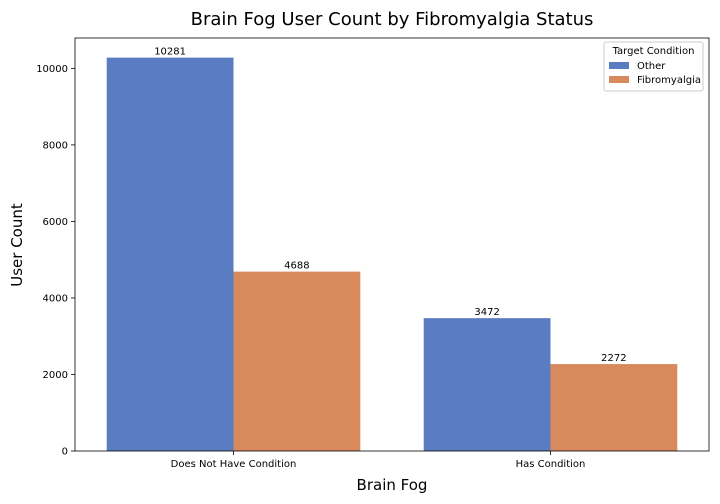 The height and width of the screenshot is (504, 720). Describe the element at coordinates (613, 358) in the screenshot. I see `data-label: 2272` at that location.